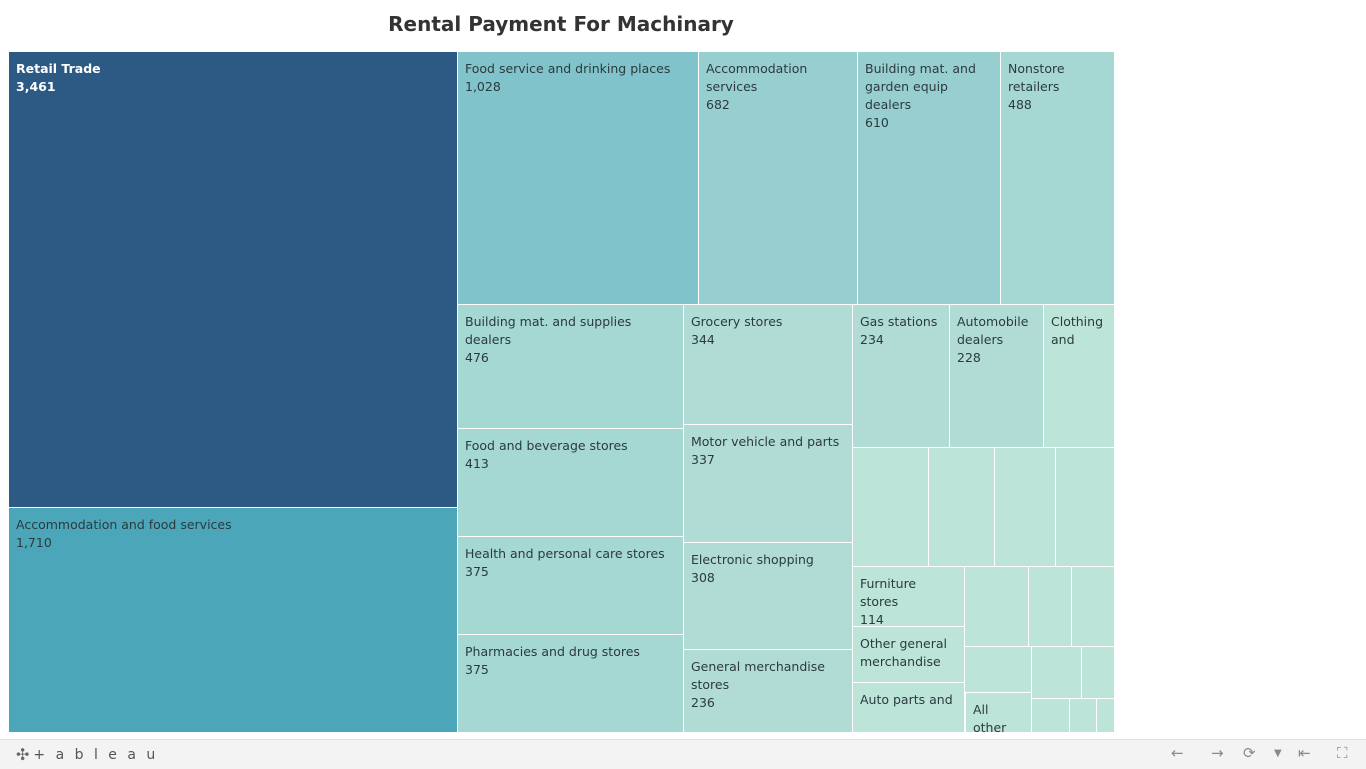  What do you see at coordinates (993, 330) in the screenshot?
I see `tile-label: Automobile dealers` at bounding box center [993, 330].